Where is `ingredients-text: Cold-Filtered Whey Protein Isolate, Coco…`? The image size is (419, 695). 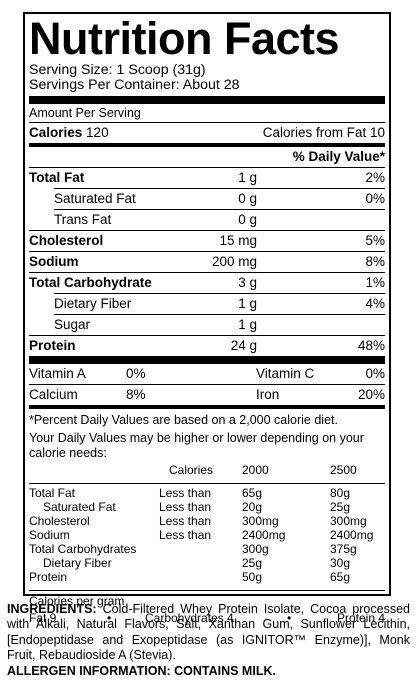
ingredients-text: Cold-Filtered Whey Protein Isolate, Coco… is located at coordinates (208, 632).